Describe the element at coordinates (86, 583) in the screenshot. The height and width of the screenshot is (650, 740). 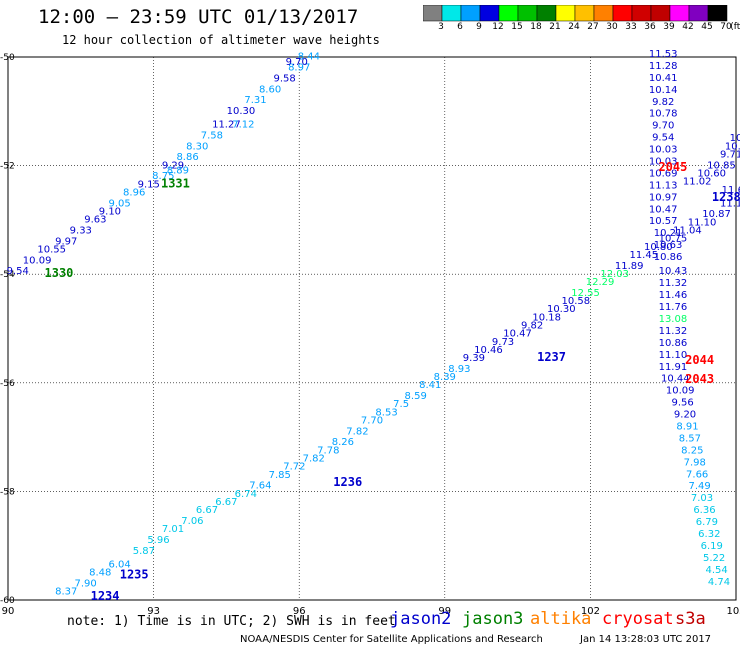
I see `wave-height-label: 7.90` at that location.